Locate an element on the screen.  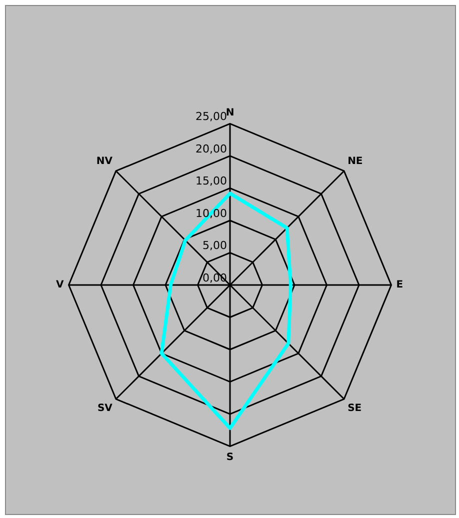
spoke-label: NE is located at coordinates (355, 162).